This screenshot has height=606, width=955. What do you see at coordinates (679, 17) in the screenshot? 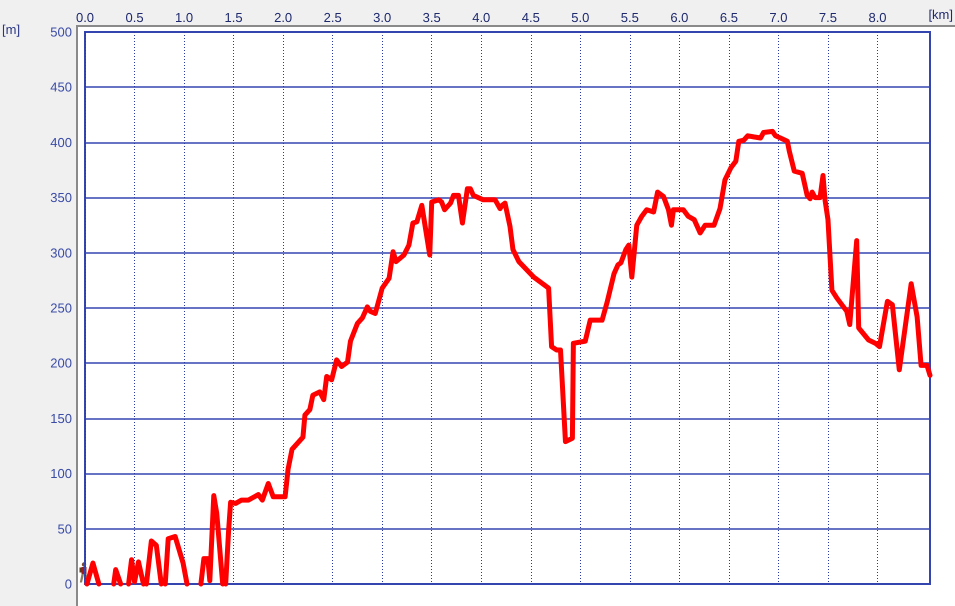
I see `x-tick-label: 6.0` at bounding box center [679, 17].